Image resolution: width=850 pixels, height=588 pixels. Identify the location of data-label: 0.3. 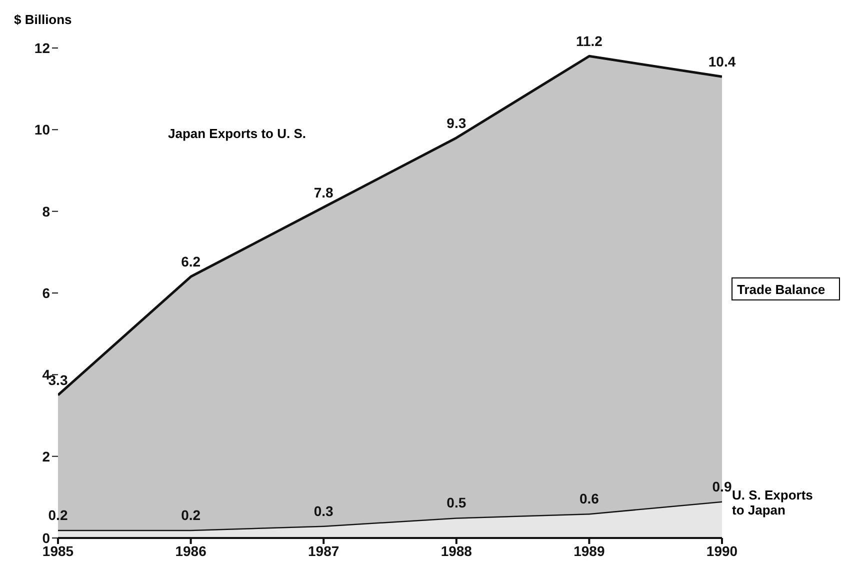
(324, 510).